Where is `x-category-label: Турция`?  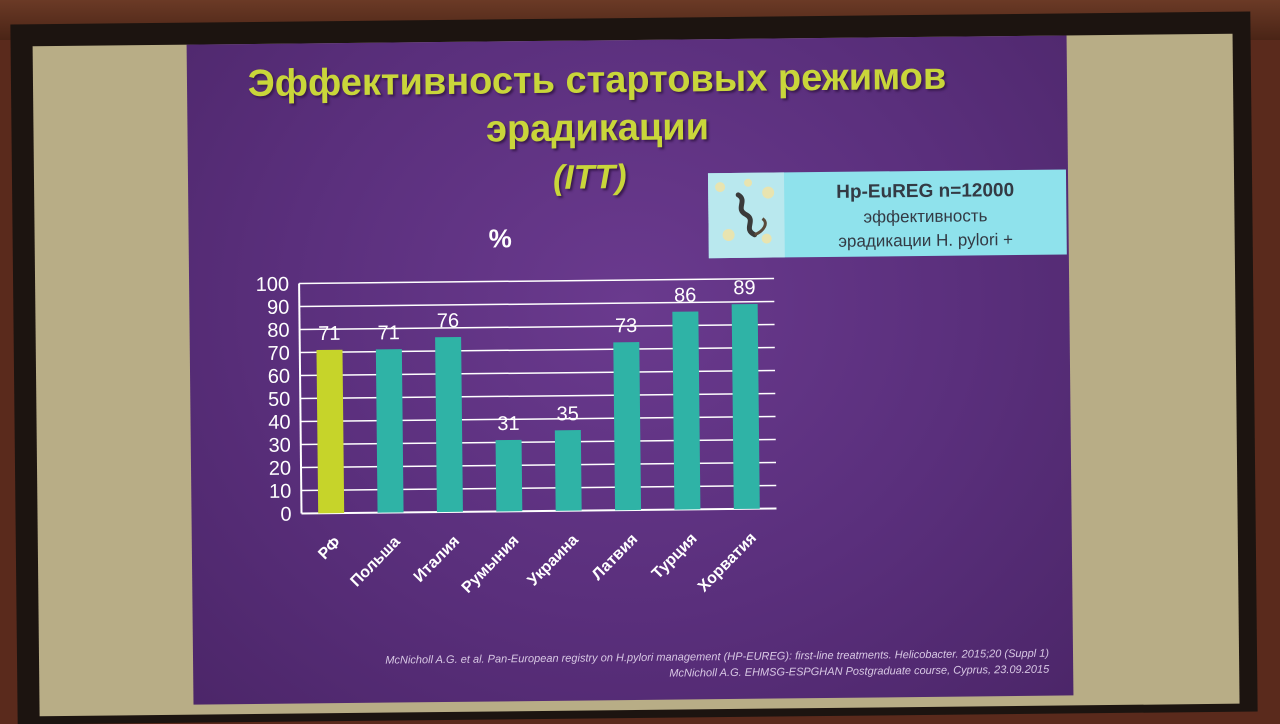 x-category-label: Турция is located at coordinates (675, 556).